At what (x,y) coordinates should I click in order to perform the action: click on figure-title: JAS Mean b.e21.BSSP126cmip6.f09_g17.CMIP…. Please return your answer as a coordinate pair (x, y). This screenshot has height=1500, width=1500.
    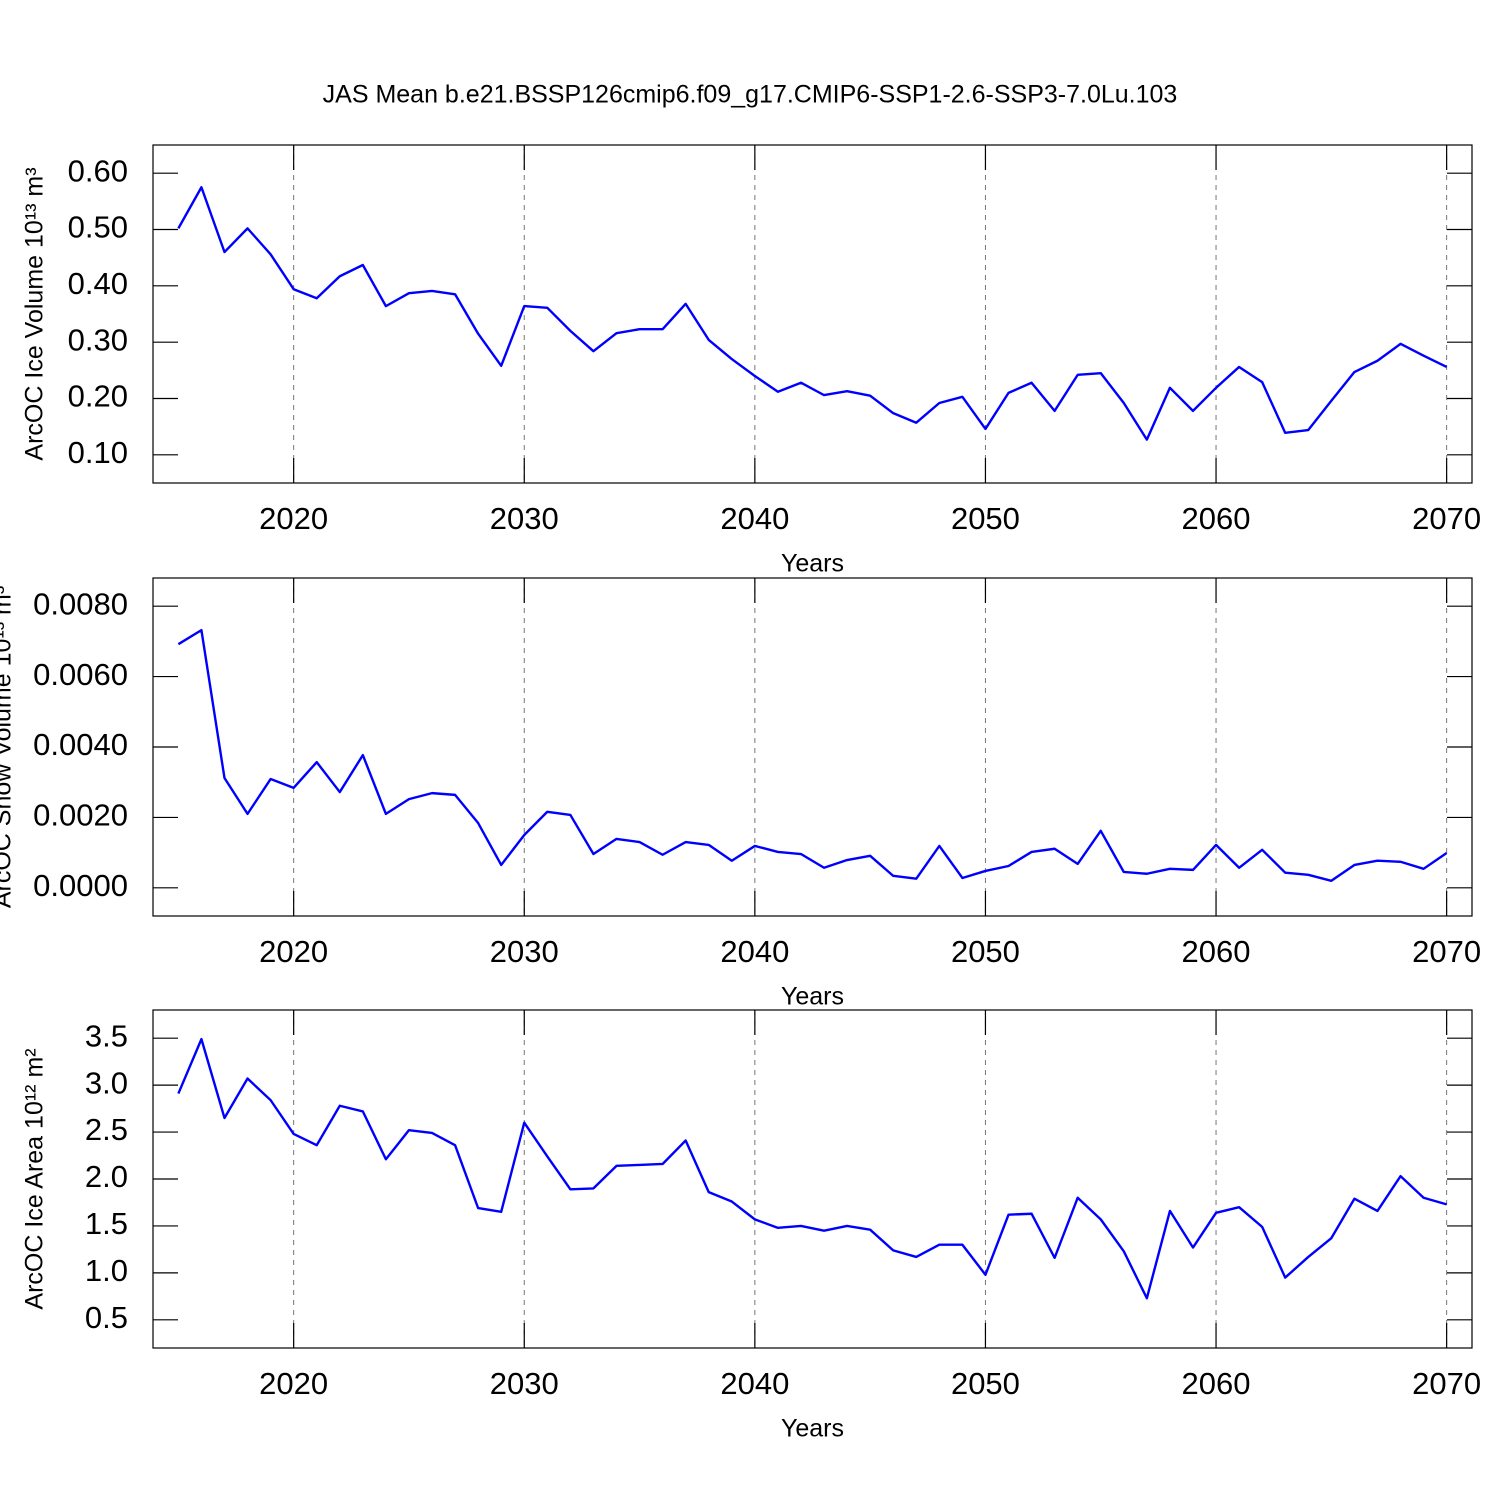
    Looking at the image, I should click on (750, 95).